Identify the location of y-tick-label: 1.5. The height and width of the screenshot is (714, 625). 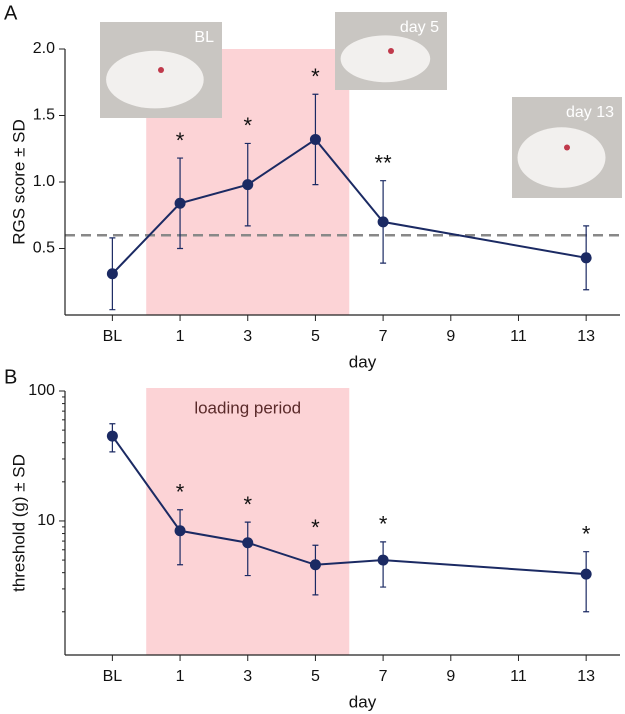
(44, 115).